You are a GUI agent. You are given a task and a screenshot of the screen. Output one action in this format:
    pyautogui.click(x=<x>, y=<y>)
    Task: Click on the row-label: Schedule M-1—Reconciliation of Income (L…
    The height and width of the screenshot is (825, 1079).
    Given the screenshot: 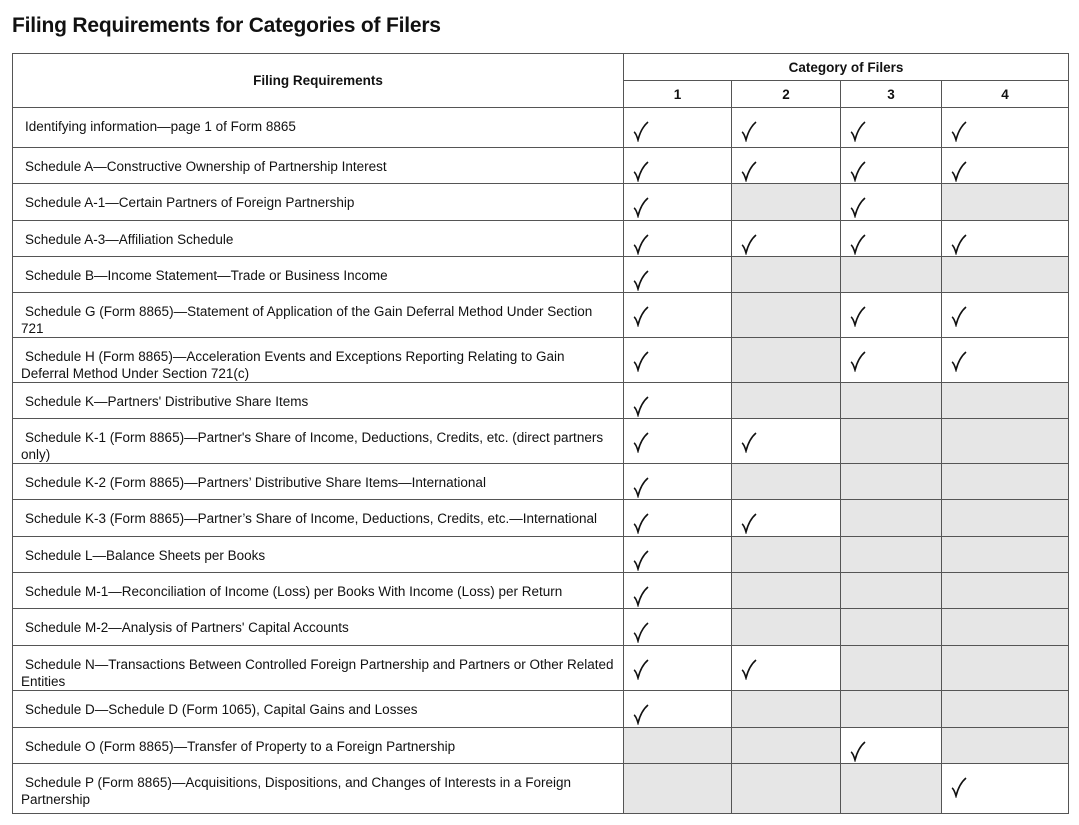 What is the action you would take?
    pyautogui.click(x=318, y=590)
    